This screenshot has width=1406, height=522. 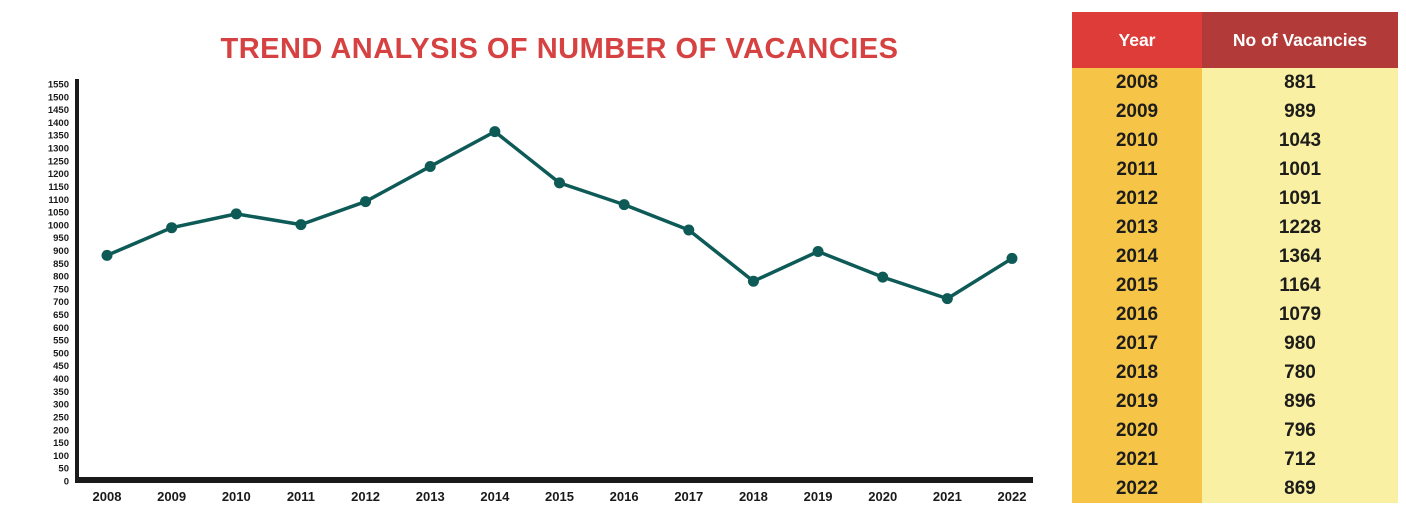 I want to click on table-row: 2008 881, so click(x=1235, y=82).